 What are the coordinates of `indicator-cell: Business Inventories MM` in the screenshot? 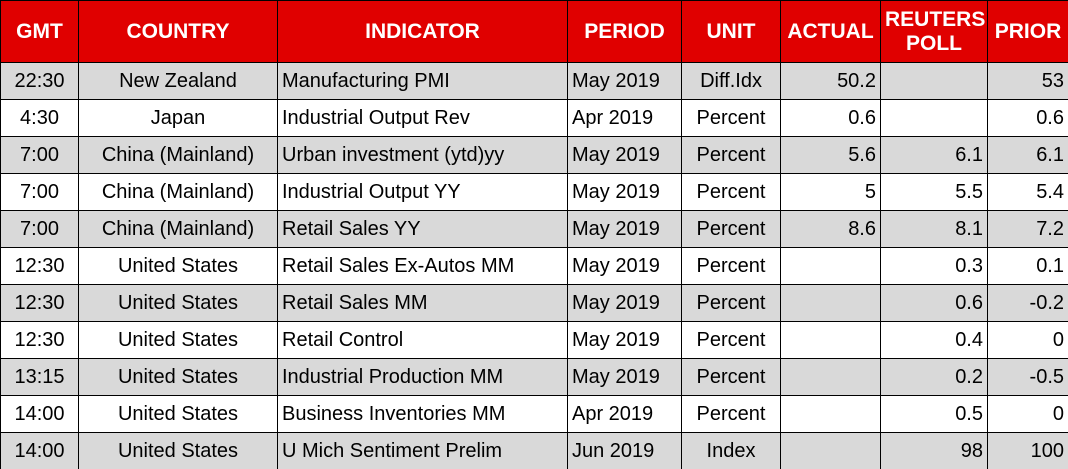 It's located at (422, 414).